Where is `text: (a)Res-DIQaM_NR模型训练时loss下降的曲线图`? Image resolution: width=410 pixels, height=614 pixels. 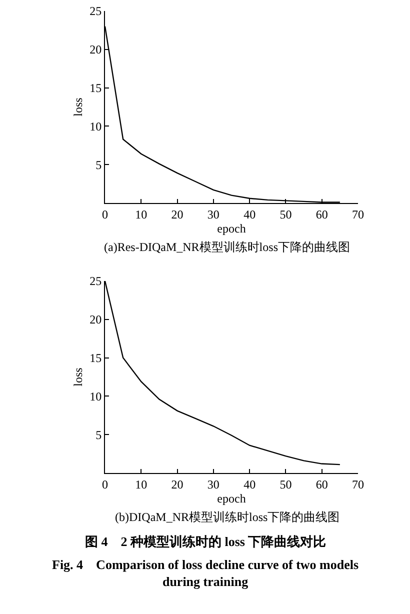 text: (a)Res-DIQaM_NR模型训练时loss下降的曲线图 is located at coordinates (227, 247).